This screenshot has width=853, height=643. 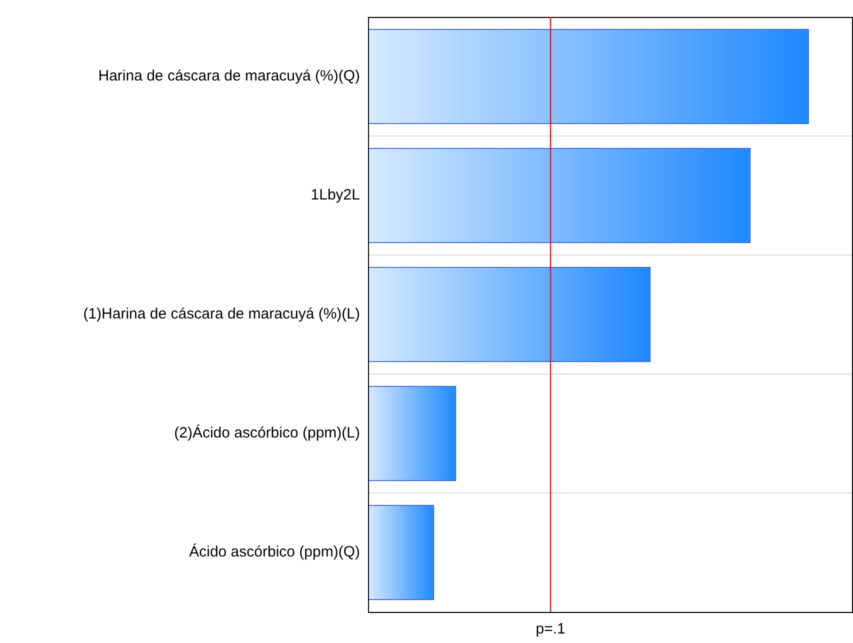 I want to click on ref-line-label: p=.1, so click(x=551, y=629).